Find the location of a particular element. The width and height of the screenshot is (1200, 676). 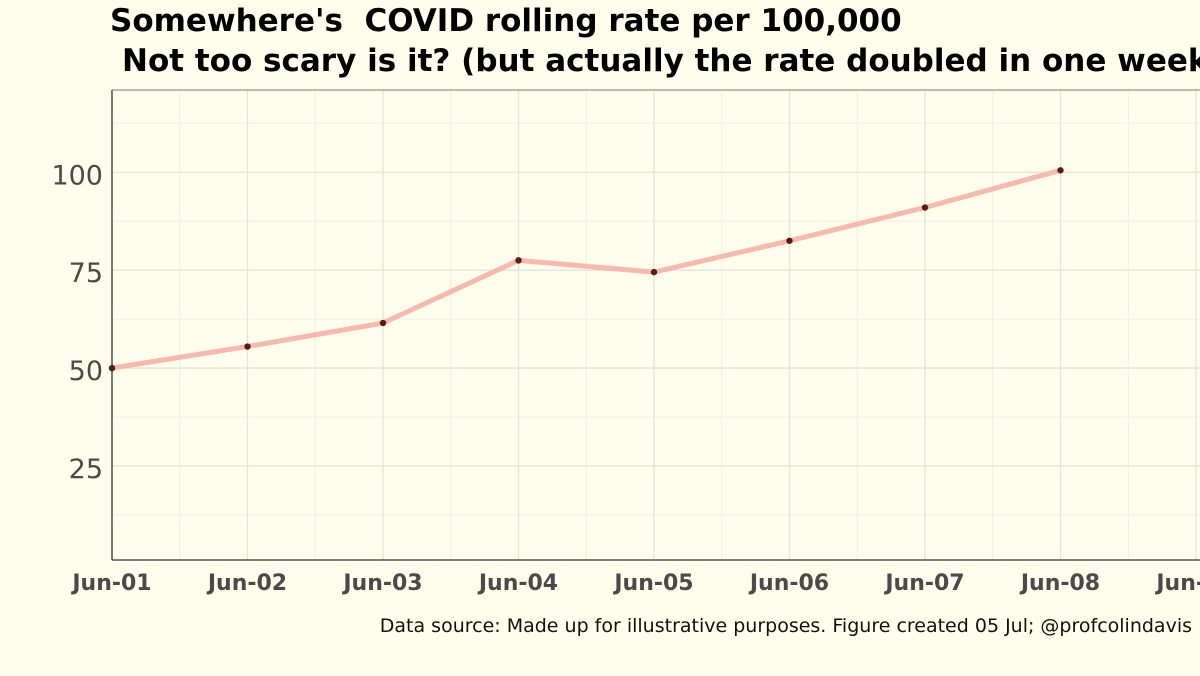

x-tick-label: Jun-07 is located at coordinates (923, 583).